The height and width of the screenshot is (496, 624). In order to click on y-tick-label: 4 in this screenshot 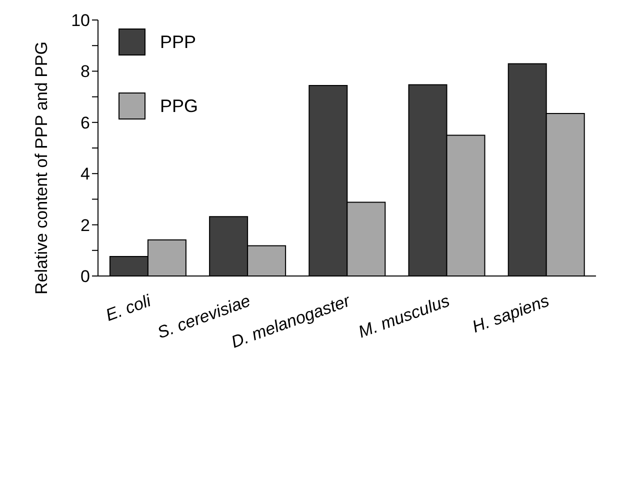, I will do `click(85, 174)`.